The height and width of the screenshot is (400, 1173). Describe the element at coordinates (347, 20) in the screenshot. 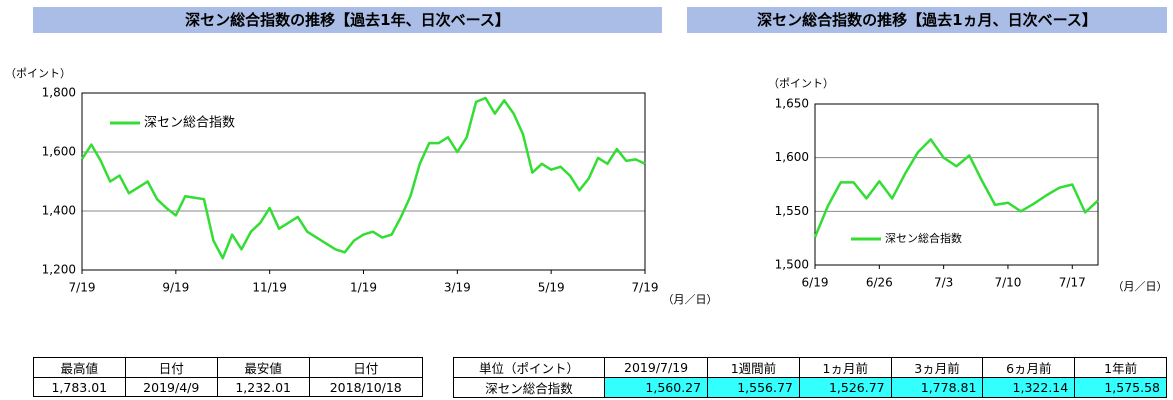

I see `chart-title: 深セン総合指数の推移【過去1年、日次ベース】` at that location.